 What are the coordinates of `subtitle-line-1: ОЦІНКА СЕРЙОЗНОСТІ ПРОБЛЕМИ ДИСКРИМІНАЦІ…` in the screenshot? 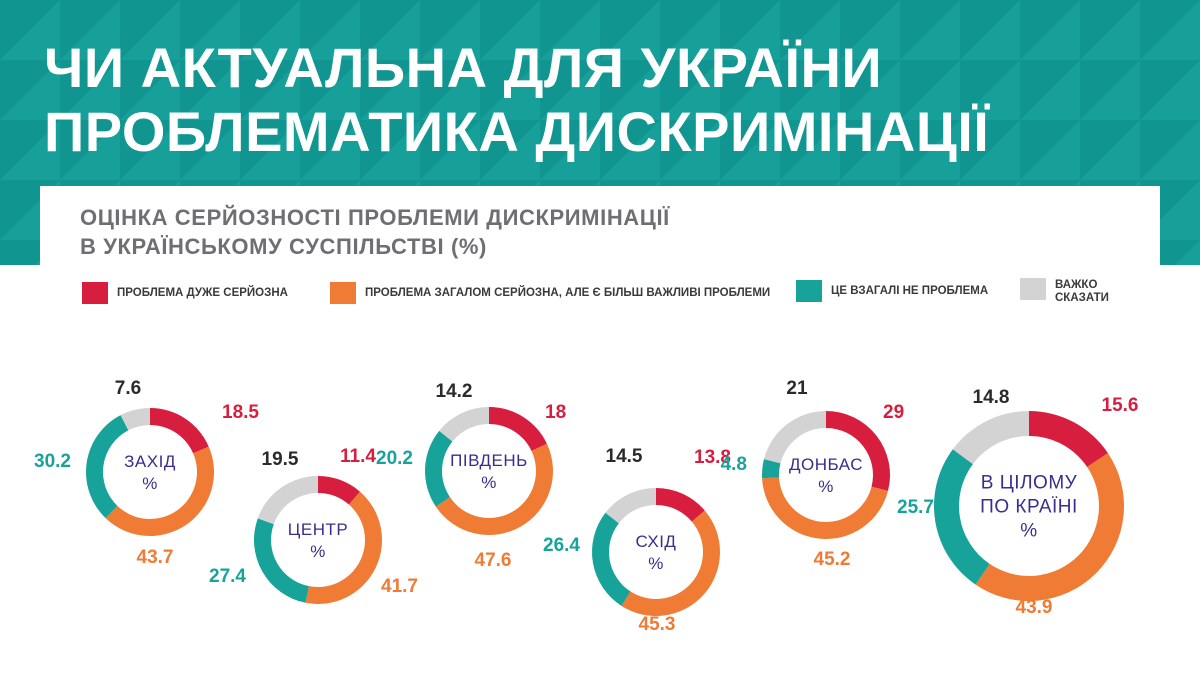 It's located at (375, 217).